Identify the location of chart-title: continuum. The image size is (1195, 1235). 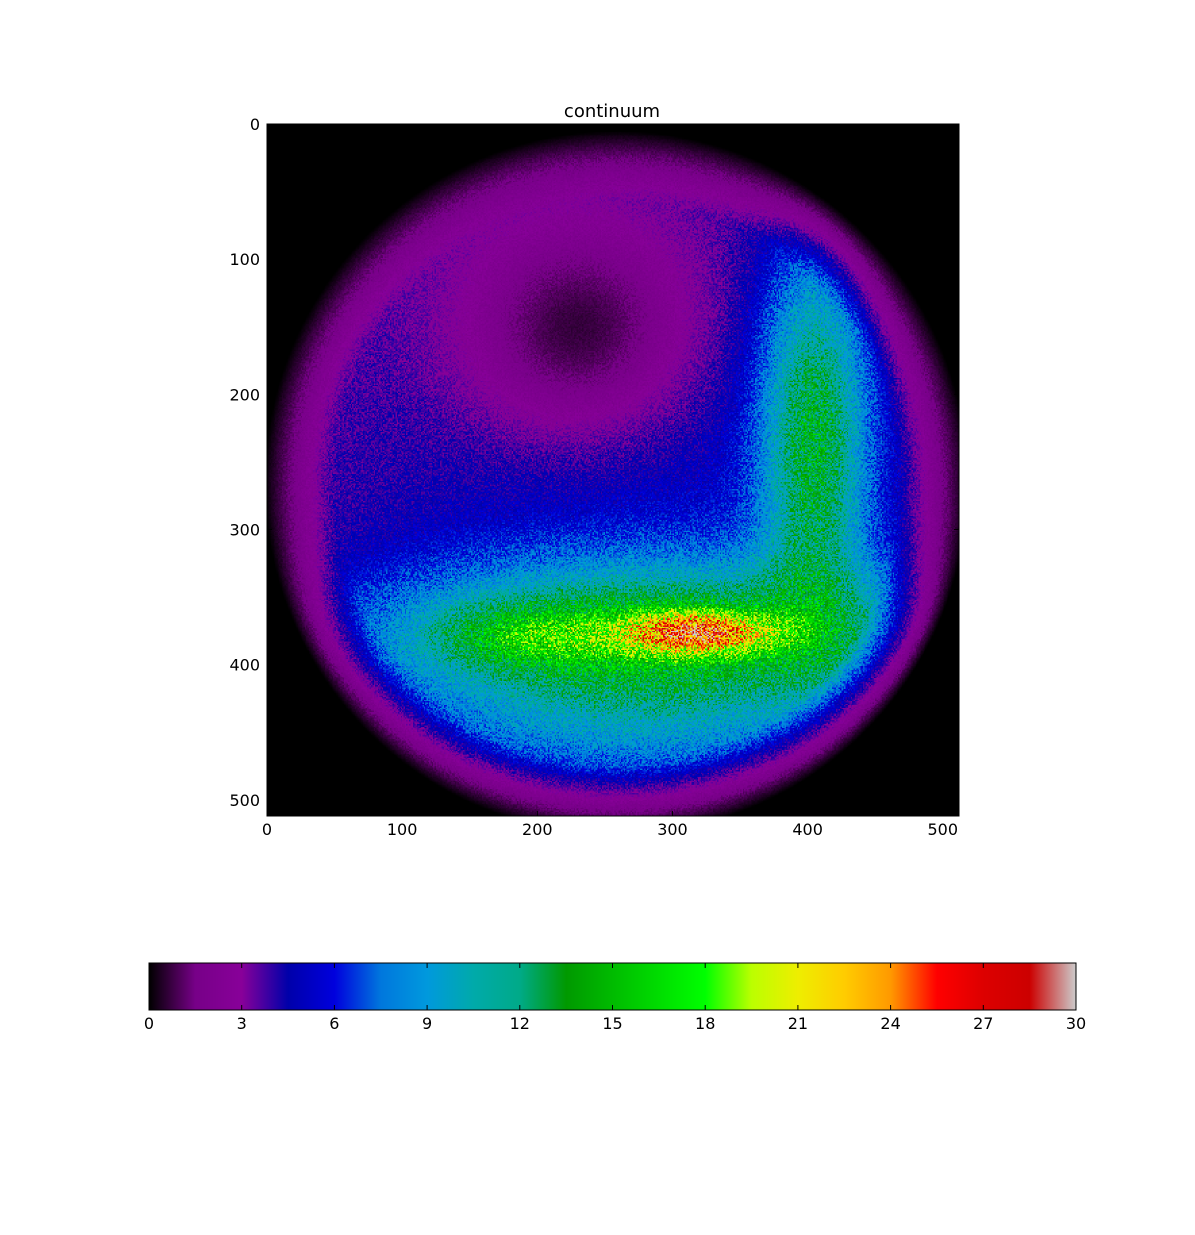
(612, 111).